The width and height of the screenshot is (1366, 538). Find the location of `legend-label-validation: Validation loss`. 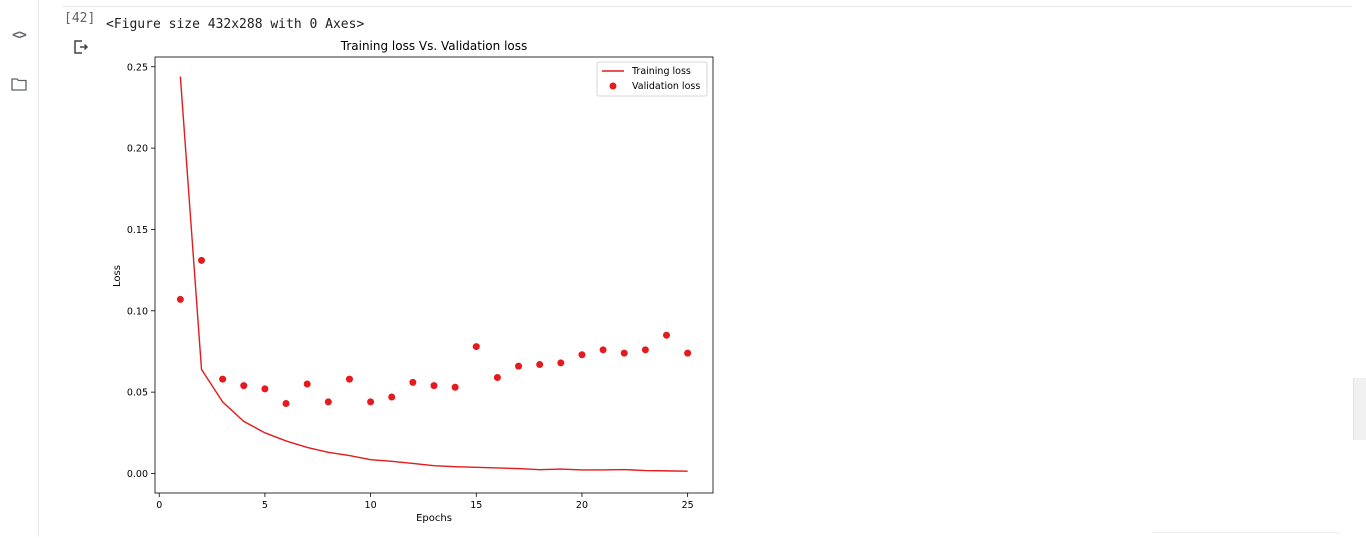

legend-label-validation: Validation loss is located at coordinates (666, 86).